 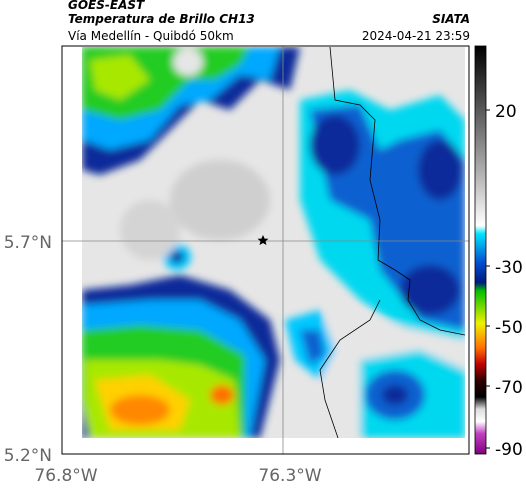 I want to click on colorbar, so click(x=480, y=250).